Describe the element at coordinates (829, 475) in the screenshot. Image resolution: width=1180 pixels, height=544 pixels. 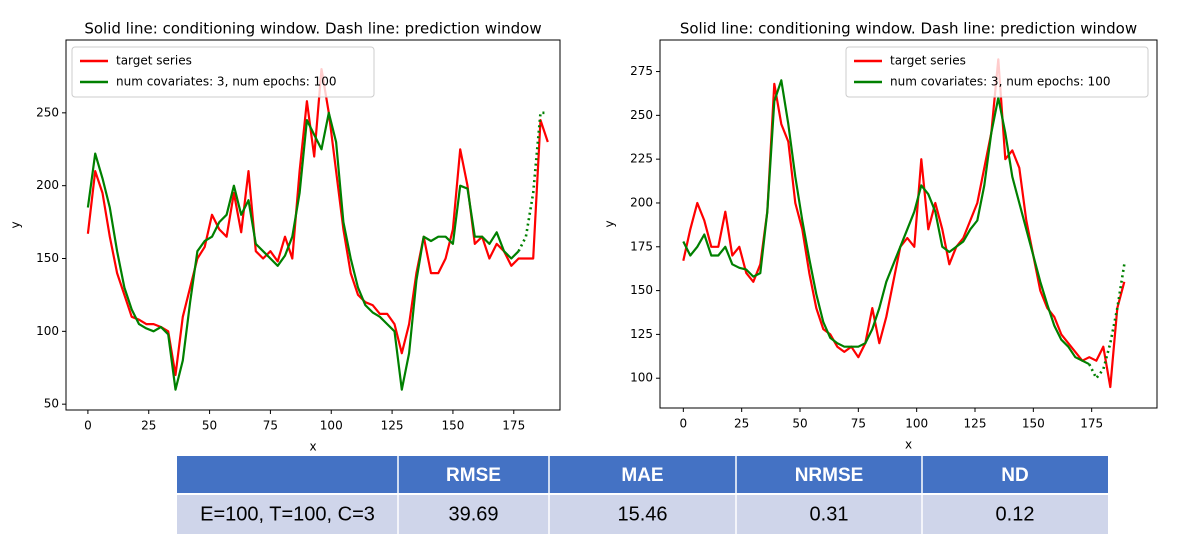
I see `table-header-cell: NRMSE` at that location.